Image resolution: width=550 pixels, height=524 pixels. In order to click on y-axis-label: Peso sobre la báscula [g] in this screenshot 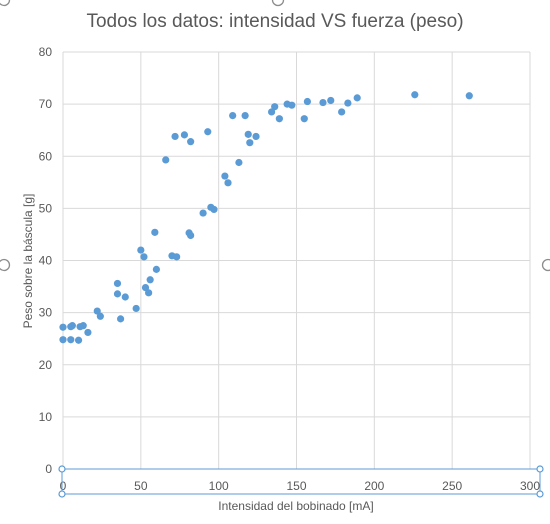, I will do `click(28, 261)`.